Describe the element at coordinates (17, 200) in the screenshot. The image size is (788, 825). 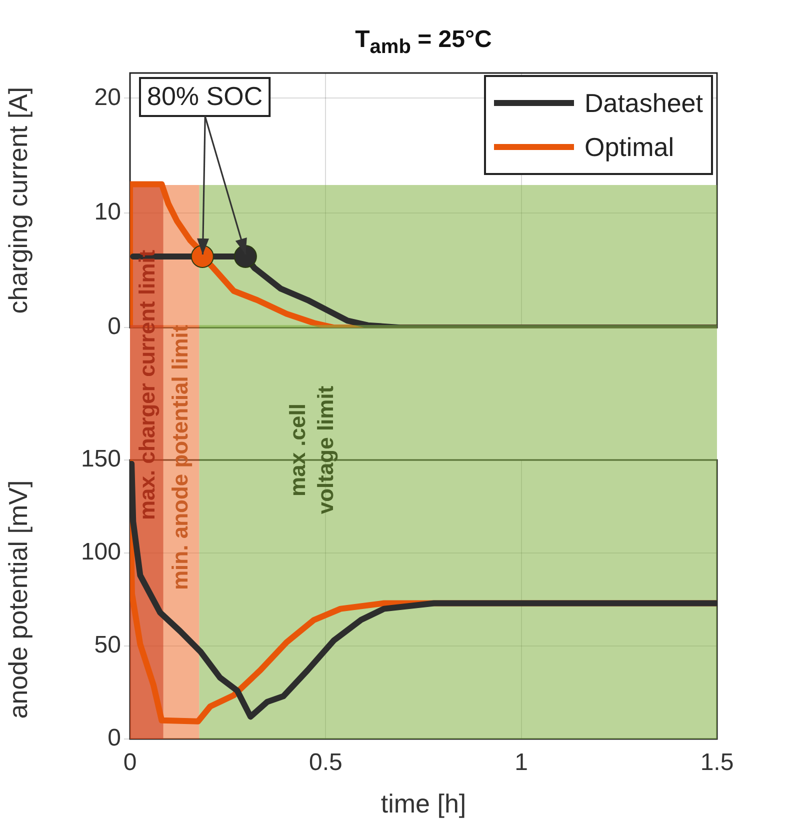
I see `y-axis-title: charging current [A]` at that location.